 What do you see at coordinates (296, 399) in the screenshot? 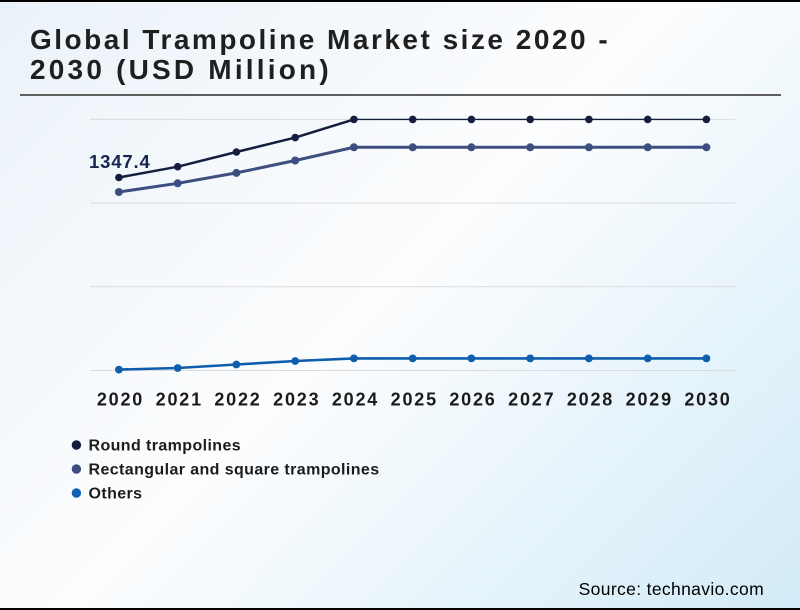
I see `svg-text: 2023` at bounding box center [296, 399].